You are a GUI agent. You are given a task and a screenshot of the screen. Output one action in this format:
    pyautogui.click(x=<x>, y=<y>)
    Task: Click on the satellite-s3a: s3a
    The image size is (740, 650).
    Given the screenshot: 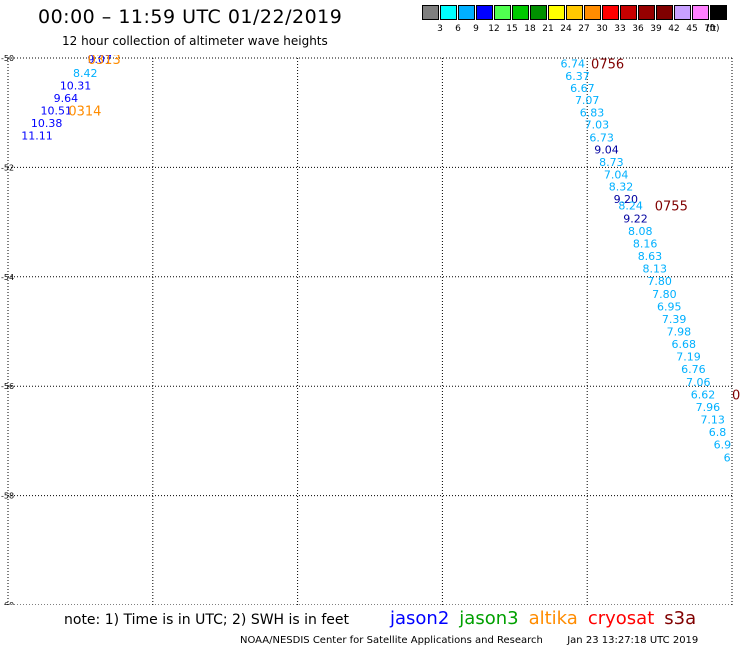 What is the action you would take?
    pyautogui.click(x=680, y=618)
    